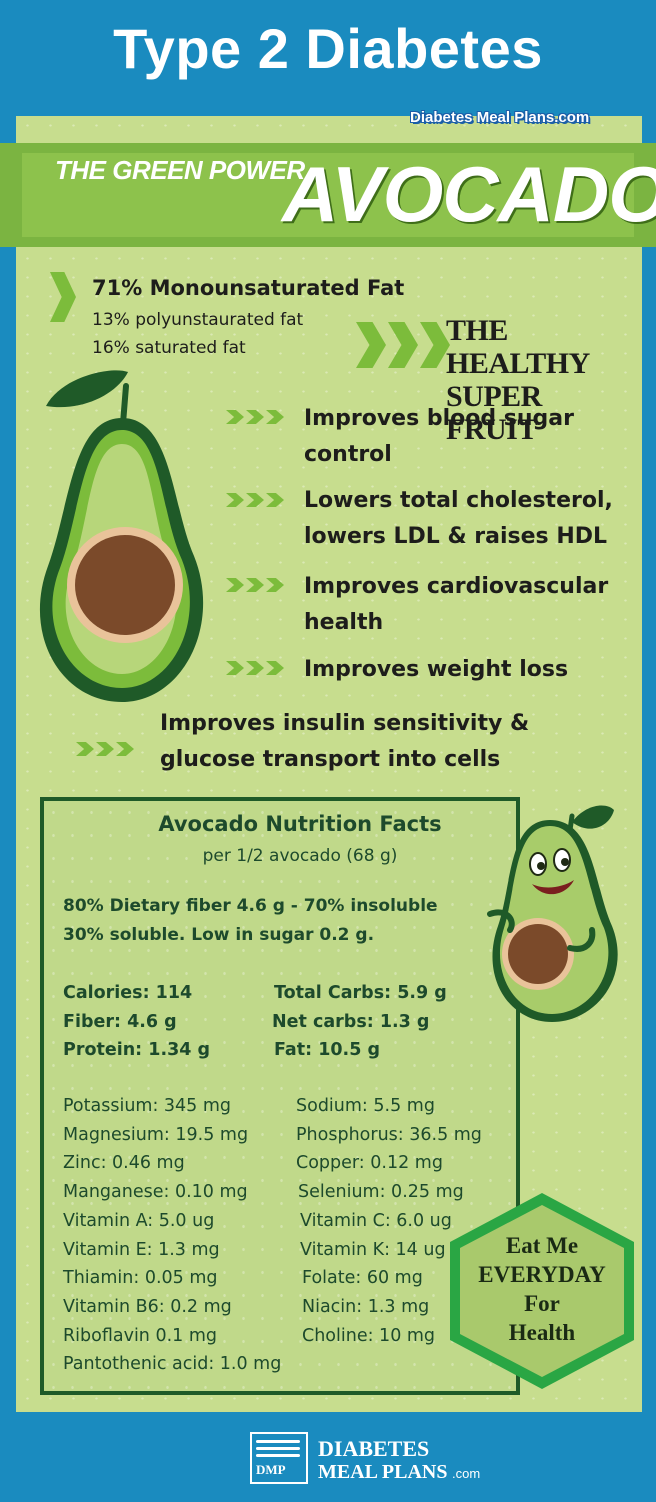  I want to click on micro-potassium: Potassium: 345 mg, so click(147, 1106).